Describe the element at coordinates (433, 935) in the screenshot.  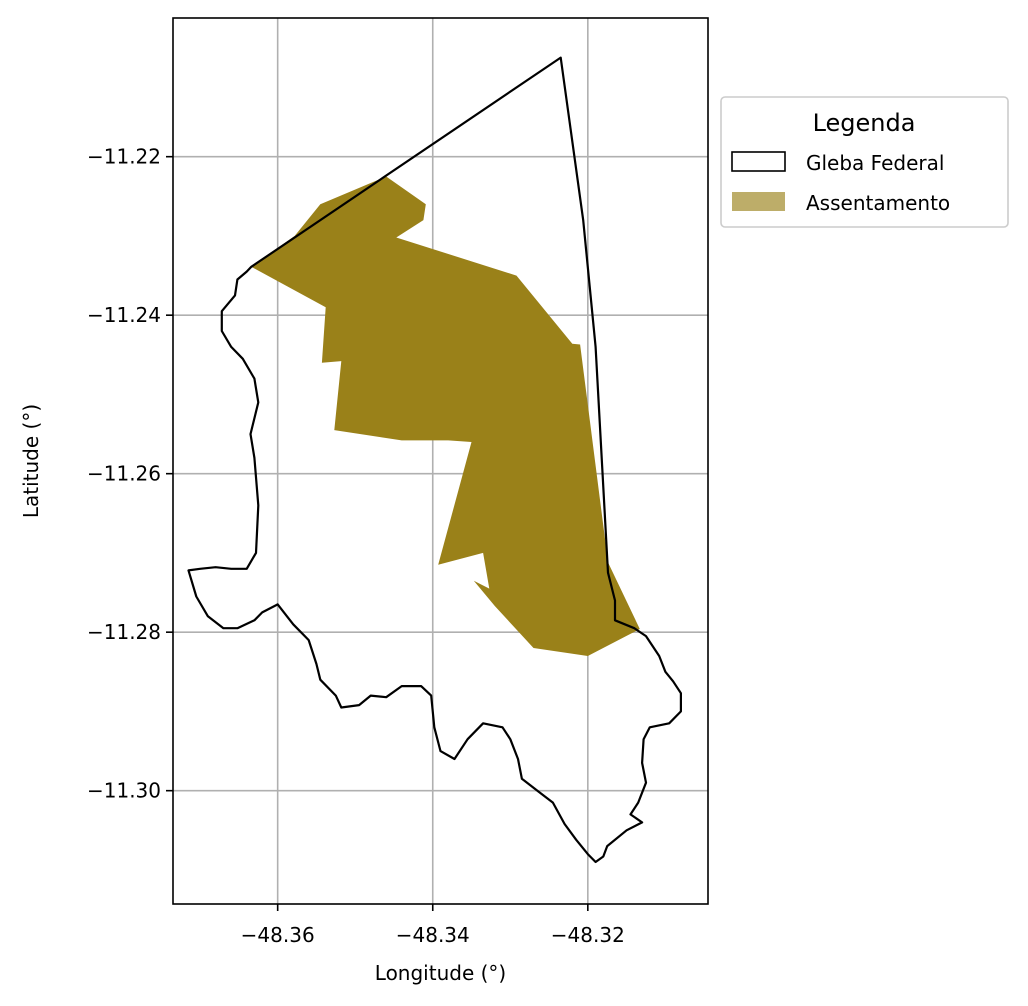
I see `x-tick-label: −48.34` at that location.